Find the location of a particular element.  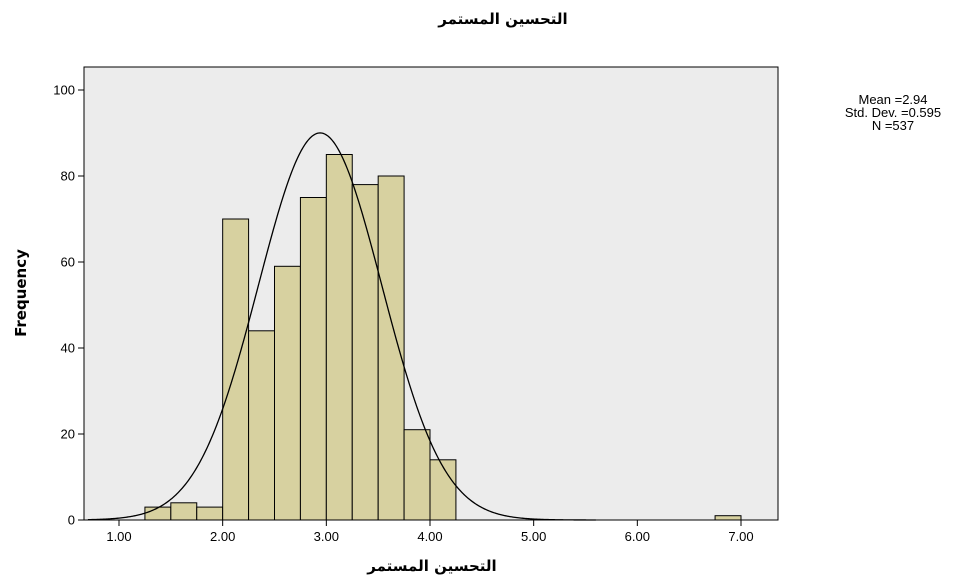

y-axis-title: Frequency is located at coordinates (21, 293).